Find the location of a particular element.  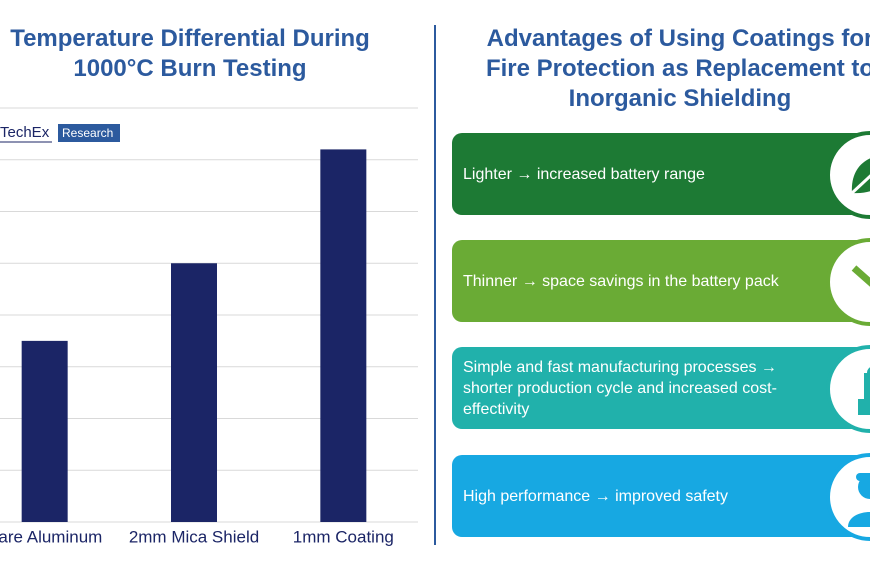

x-tick-label: 2mm Mica Shield is located at coordinates (194, 536).